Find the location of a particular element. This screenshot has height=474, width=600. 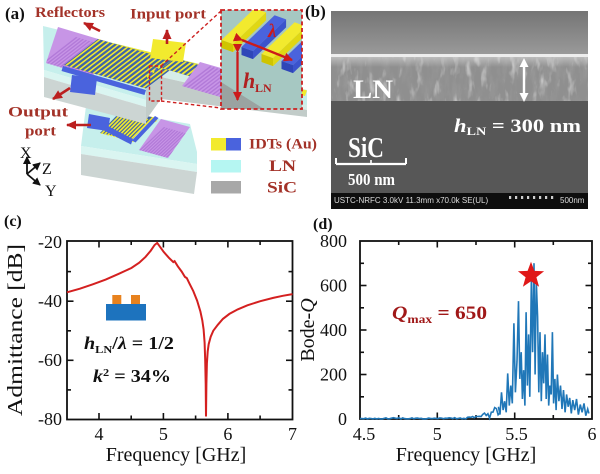

svg-text: -60 is located at coordinates (50, 360).